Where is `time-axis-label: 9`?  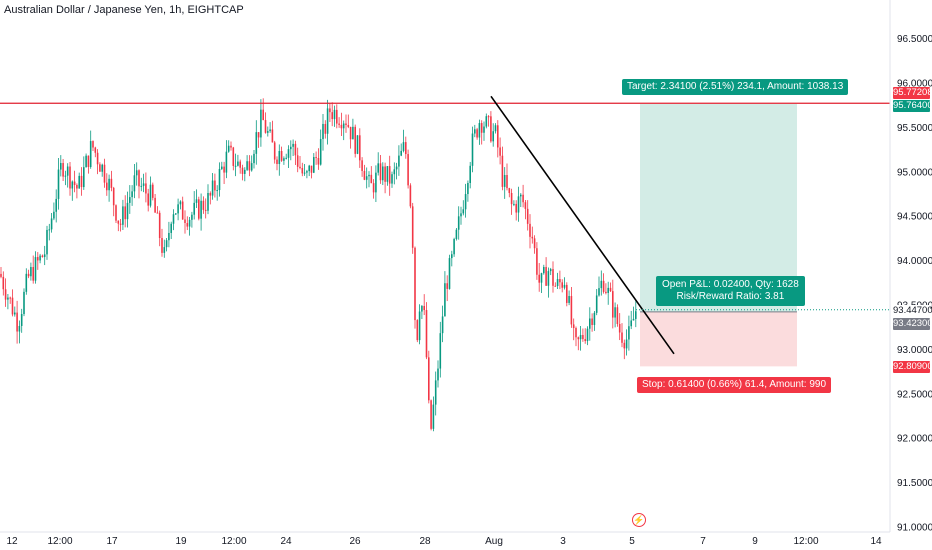
time-axis-label: 9 is located at coordinates (755, 541).